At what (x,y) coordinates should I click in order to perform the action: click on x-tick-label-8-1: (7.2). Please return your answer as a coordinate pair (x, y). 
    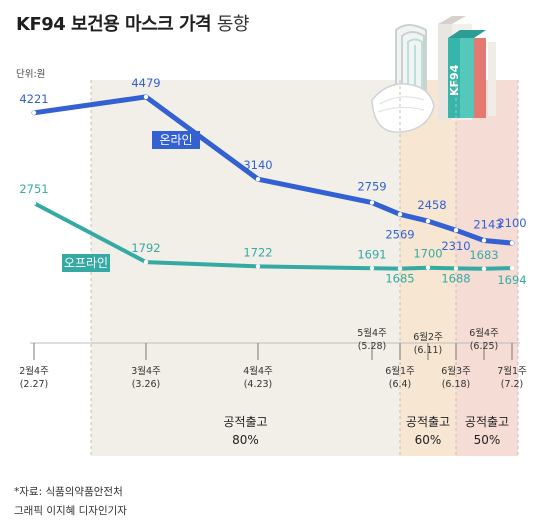
    Looking at the image, I should click on (512, 384).